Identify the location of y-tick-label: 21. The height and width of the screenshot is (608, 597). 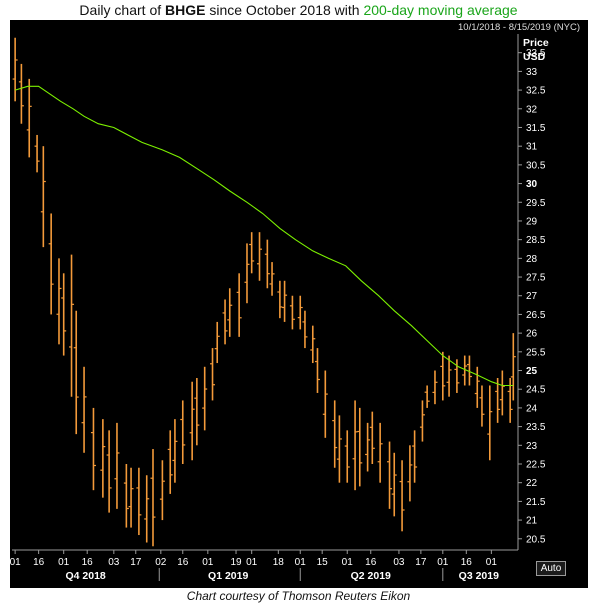
(532, 521).